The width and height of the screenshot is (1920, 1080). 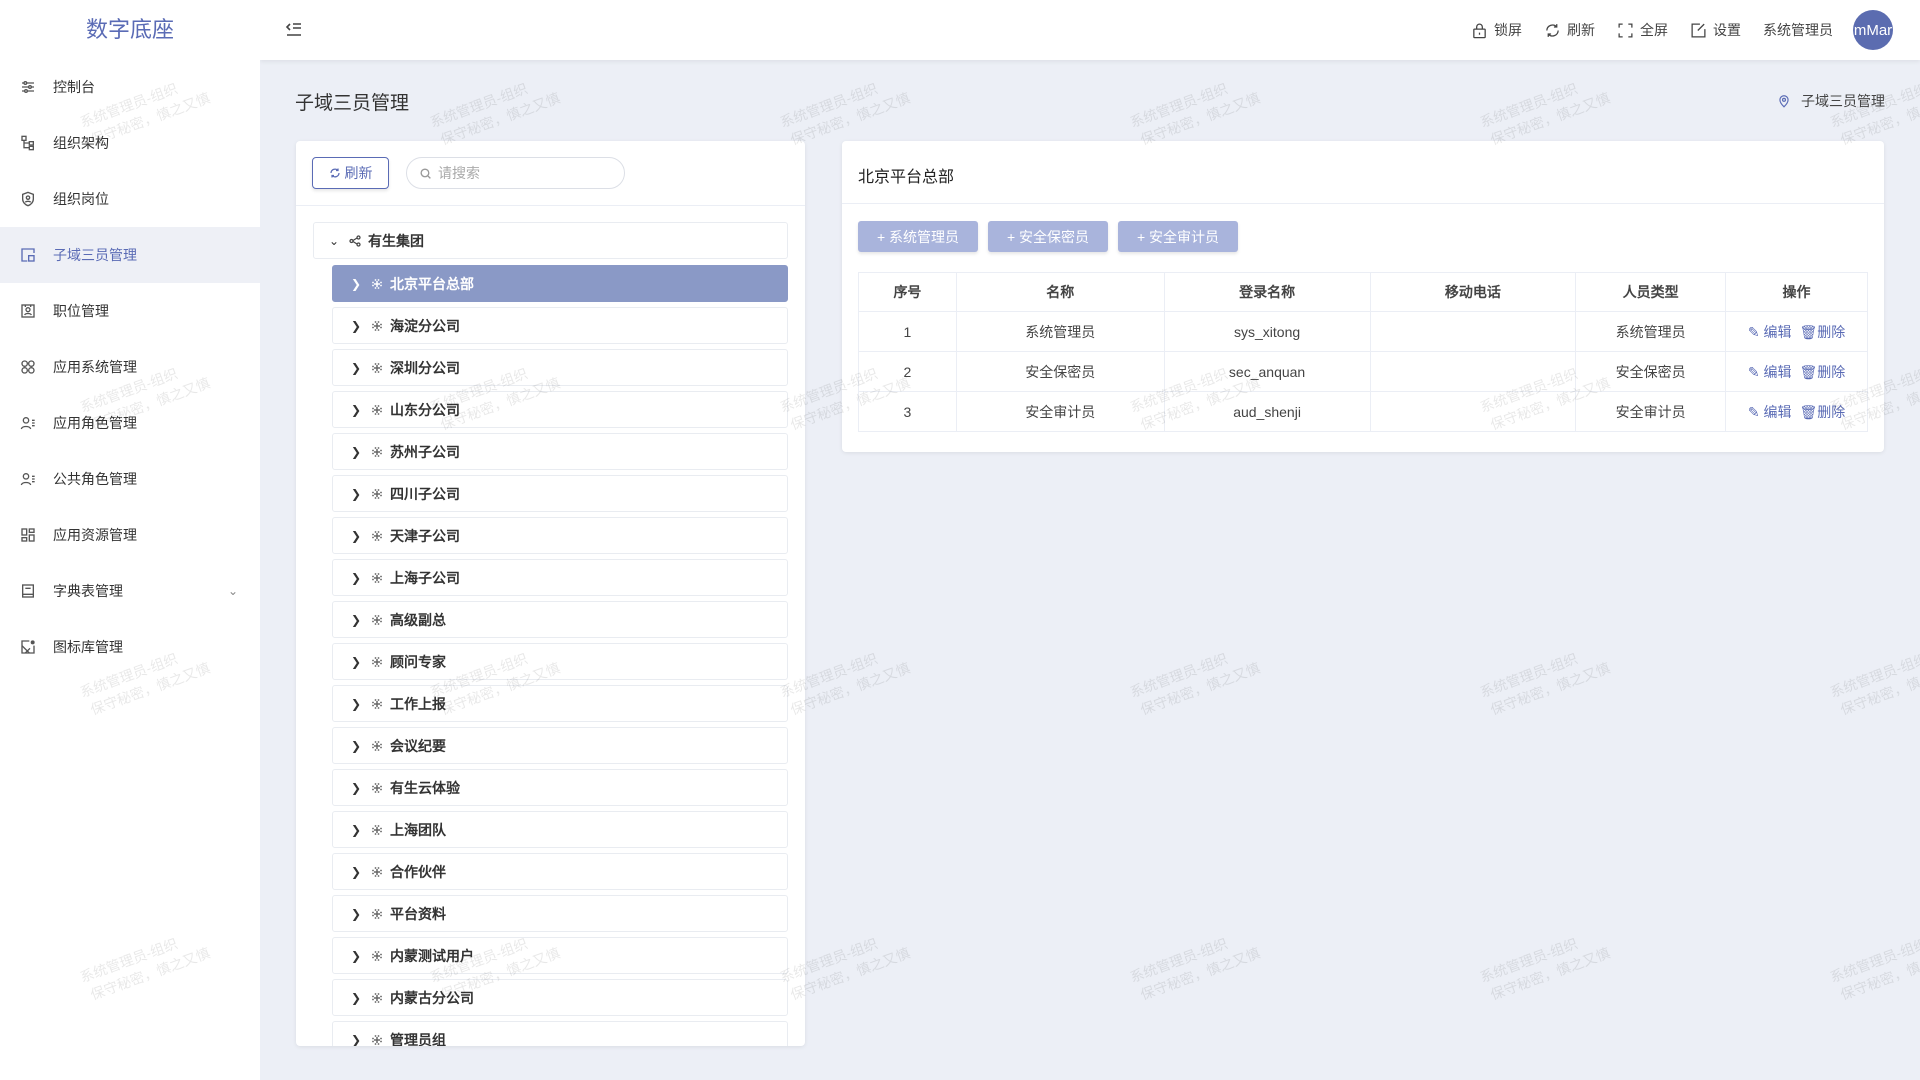 What do you see at coordinates (432, 997) in the screenshot?
I see `tree-node-label: 内蒙古分公司` at bounding box center [432, 997].